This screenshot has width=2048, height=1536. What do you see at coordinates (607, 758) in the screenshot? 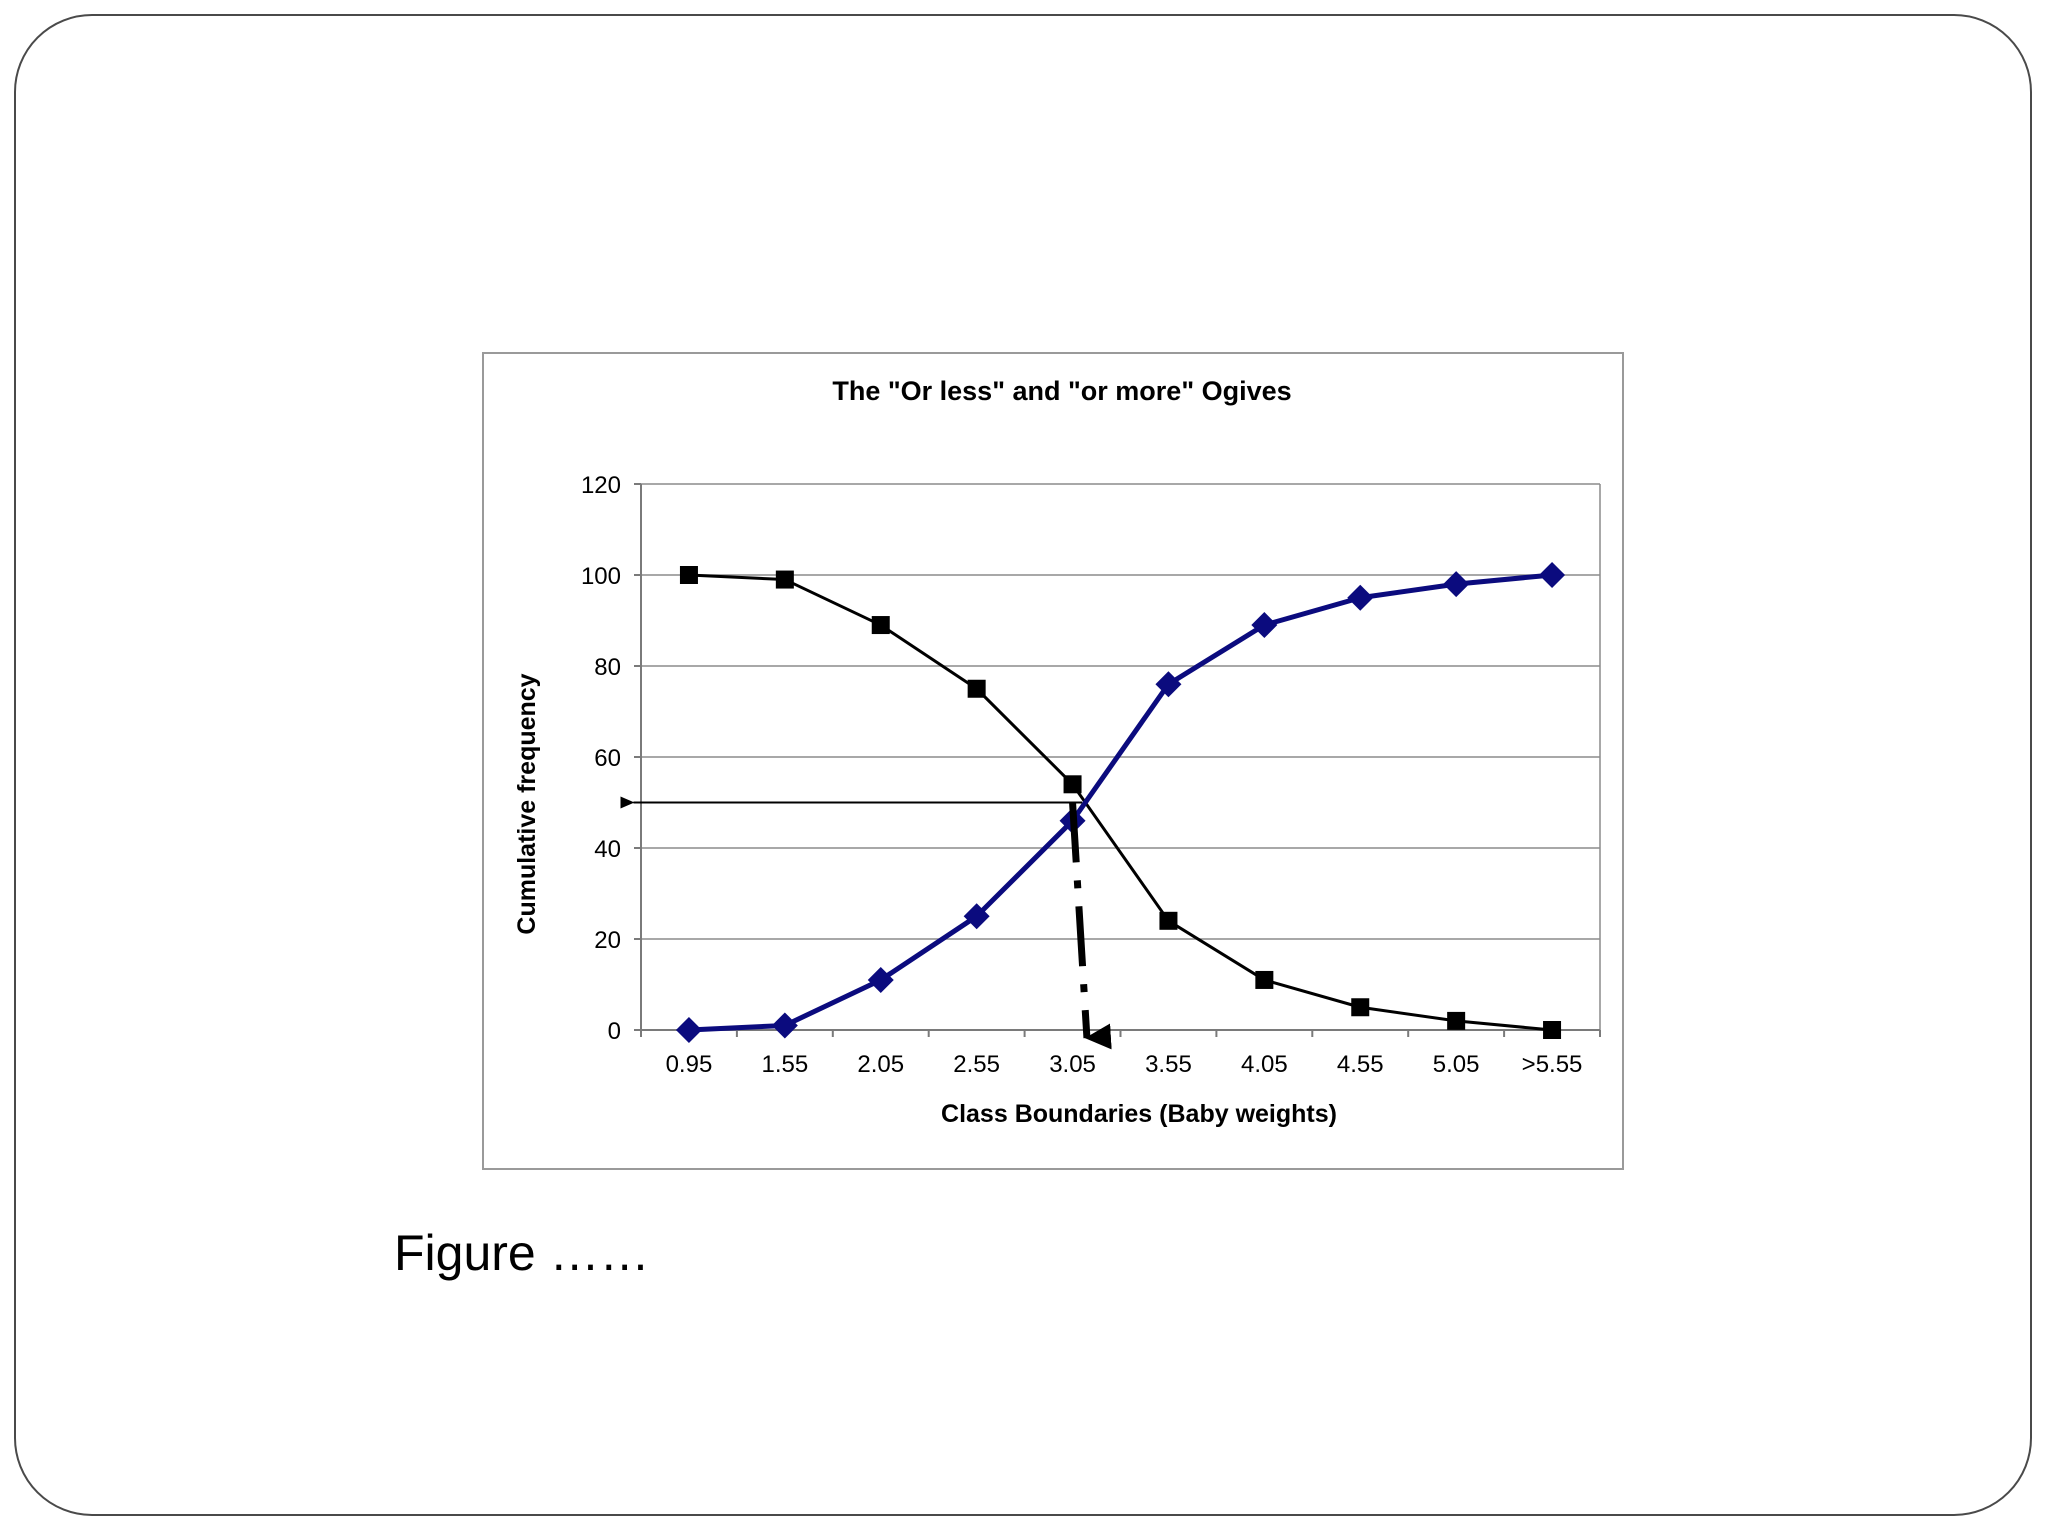
I see `y-tick-label: 60` at bounding box center [607, 758].